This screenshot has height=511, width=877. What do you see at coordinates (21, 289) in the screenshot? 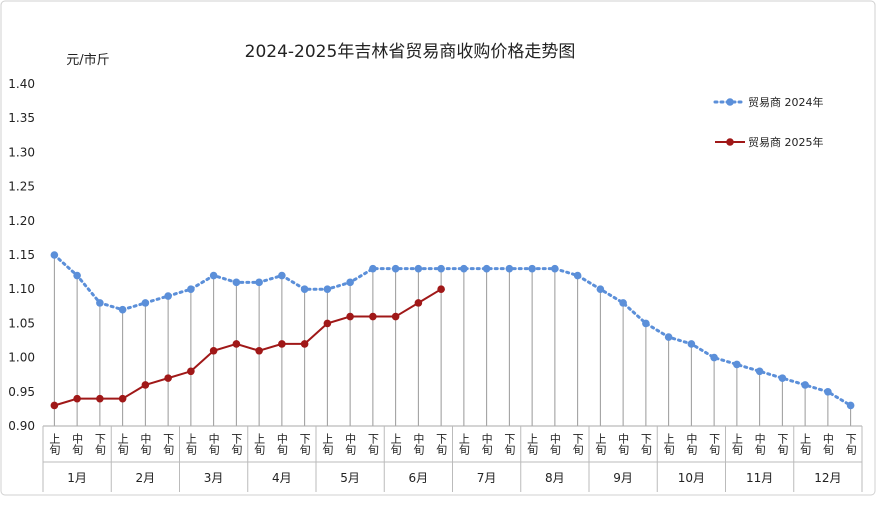
I see `y-tick-label: 1.10` at bounding box center [21, 289].